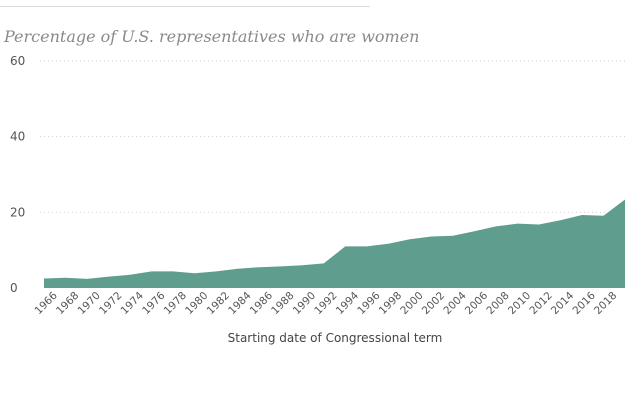  What do you see at coordinates (240, 303) in the screenshot?
I see `x-tick-label: 1984` at bounding box center [240, 303].